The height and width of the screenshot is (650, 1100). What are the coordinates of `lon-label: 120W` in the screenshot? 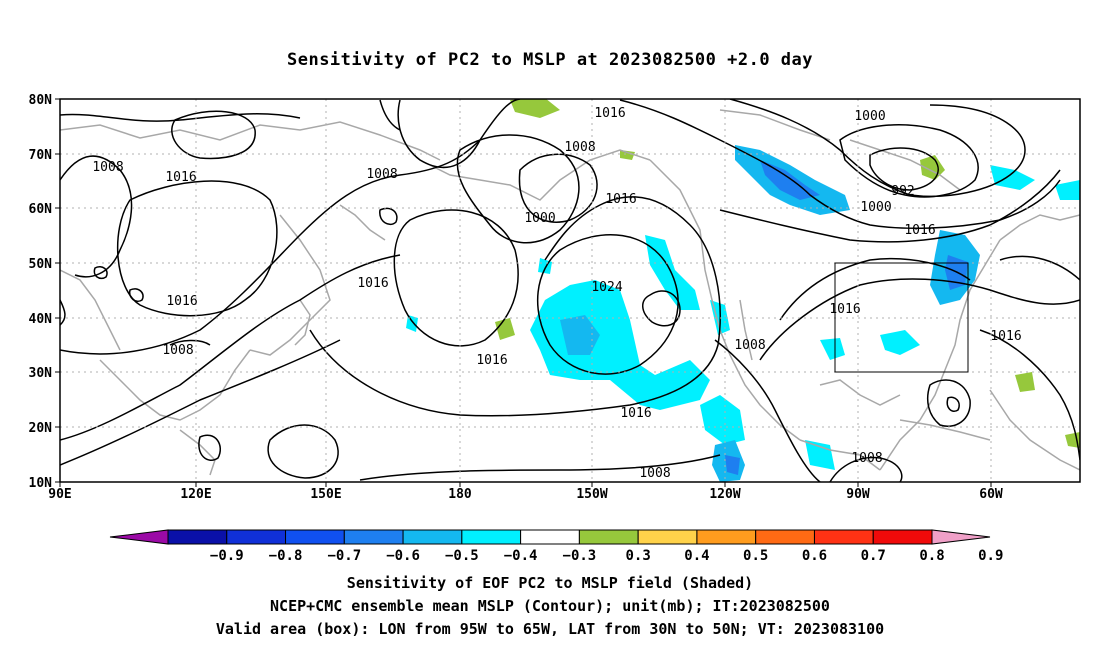 It's located at (724, 494).